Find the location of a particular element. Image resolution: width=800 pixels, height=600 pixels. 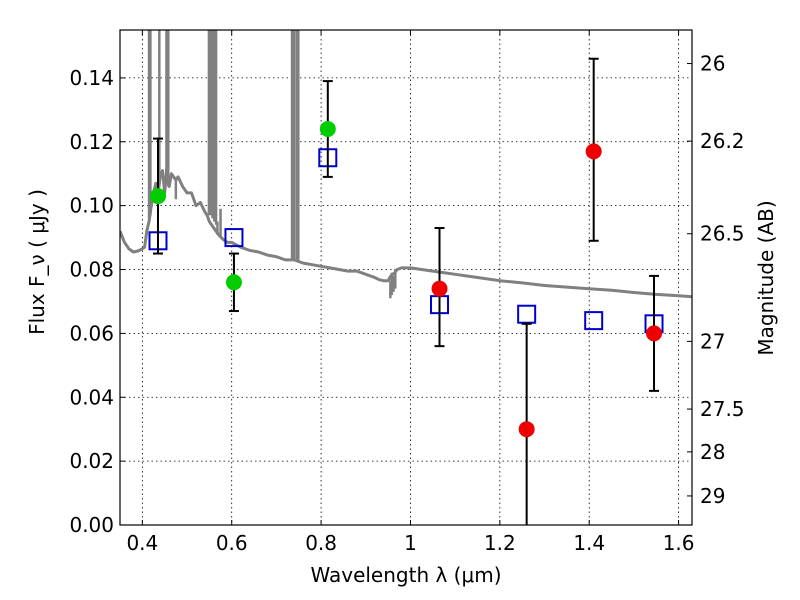

mag-tick-label: 27 is located at coordinates (712, 341).